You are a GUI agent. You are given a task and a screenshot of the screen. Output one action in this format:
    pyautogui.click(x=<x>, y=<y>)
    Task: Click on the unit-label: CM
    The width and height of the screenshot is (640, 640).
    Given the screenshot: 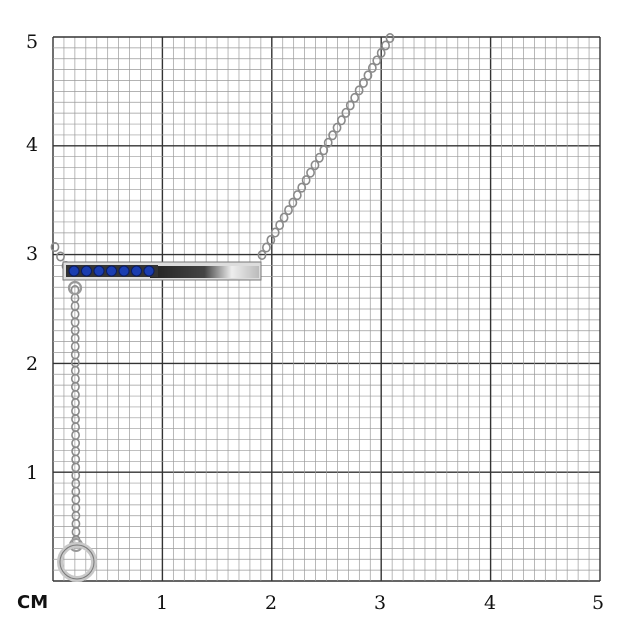 What is the action you would take?
    pyautogui.click(x=33, y=602)
    